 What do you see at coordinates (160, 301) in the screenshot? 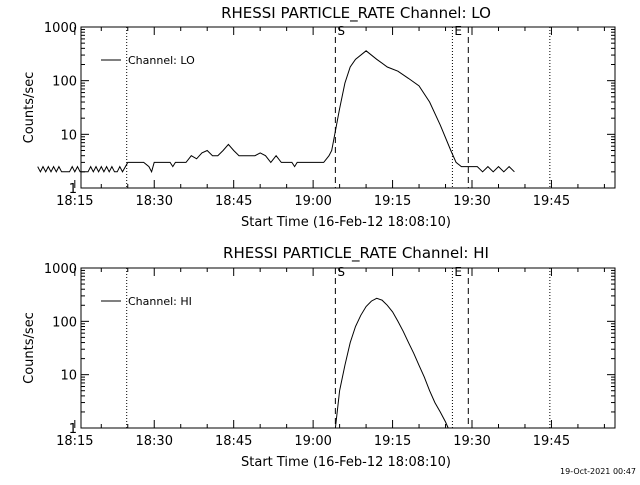
I see `legend-label: Channel: HI` at bounding box center [160, 301].